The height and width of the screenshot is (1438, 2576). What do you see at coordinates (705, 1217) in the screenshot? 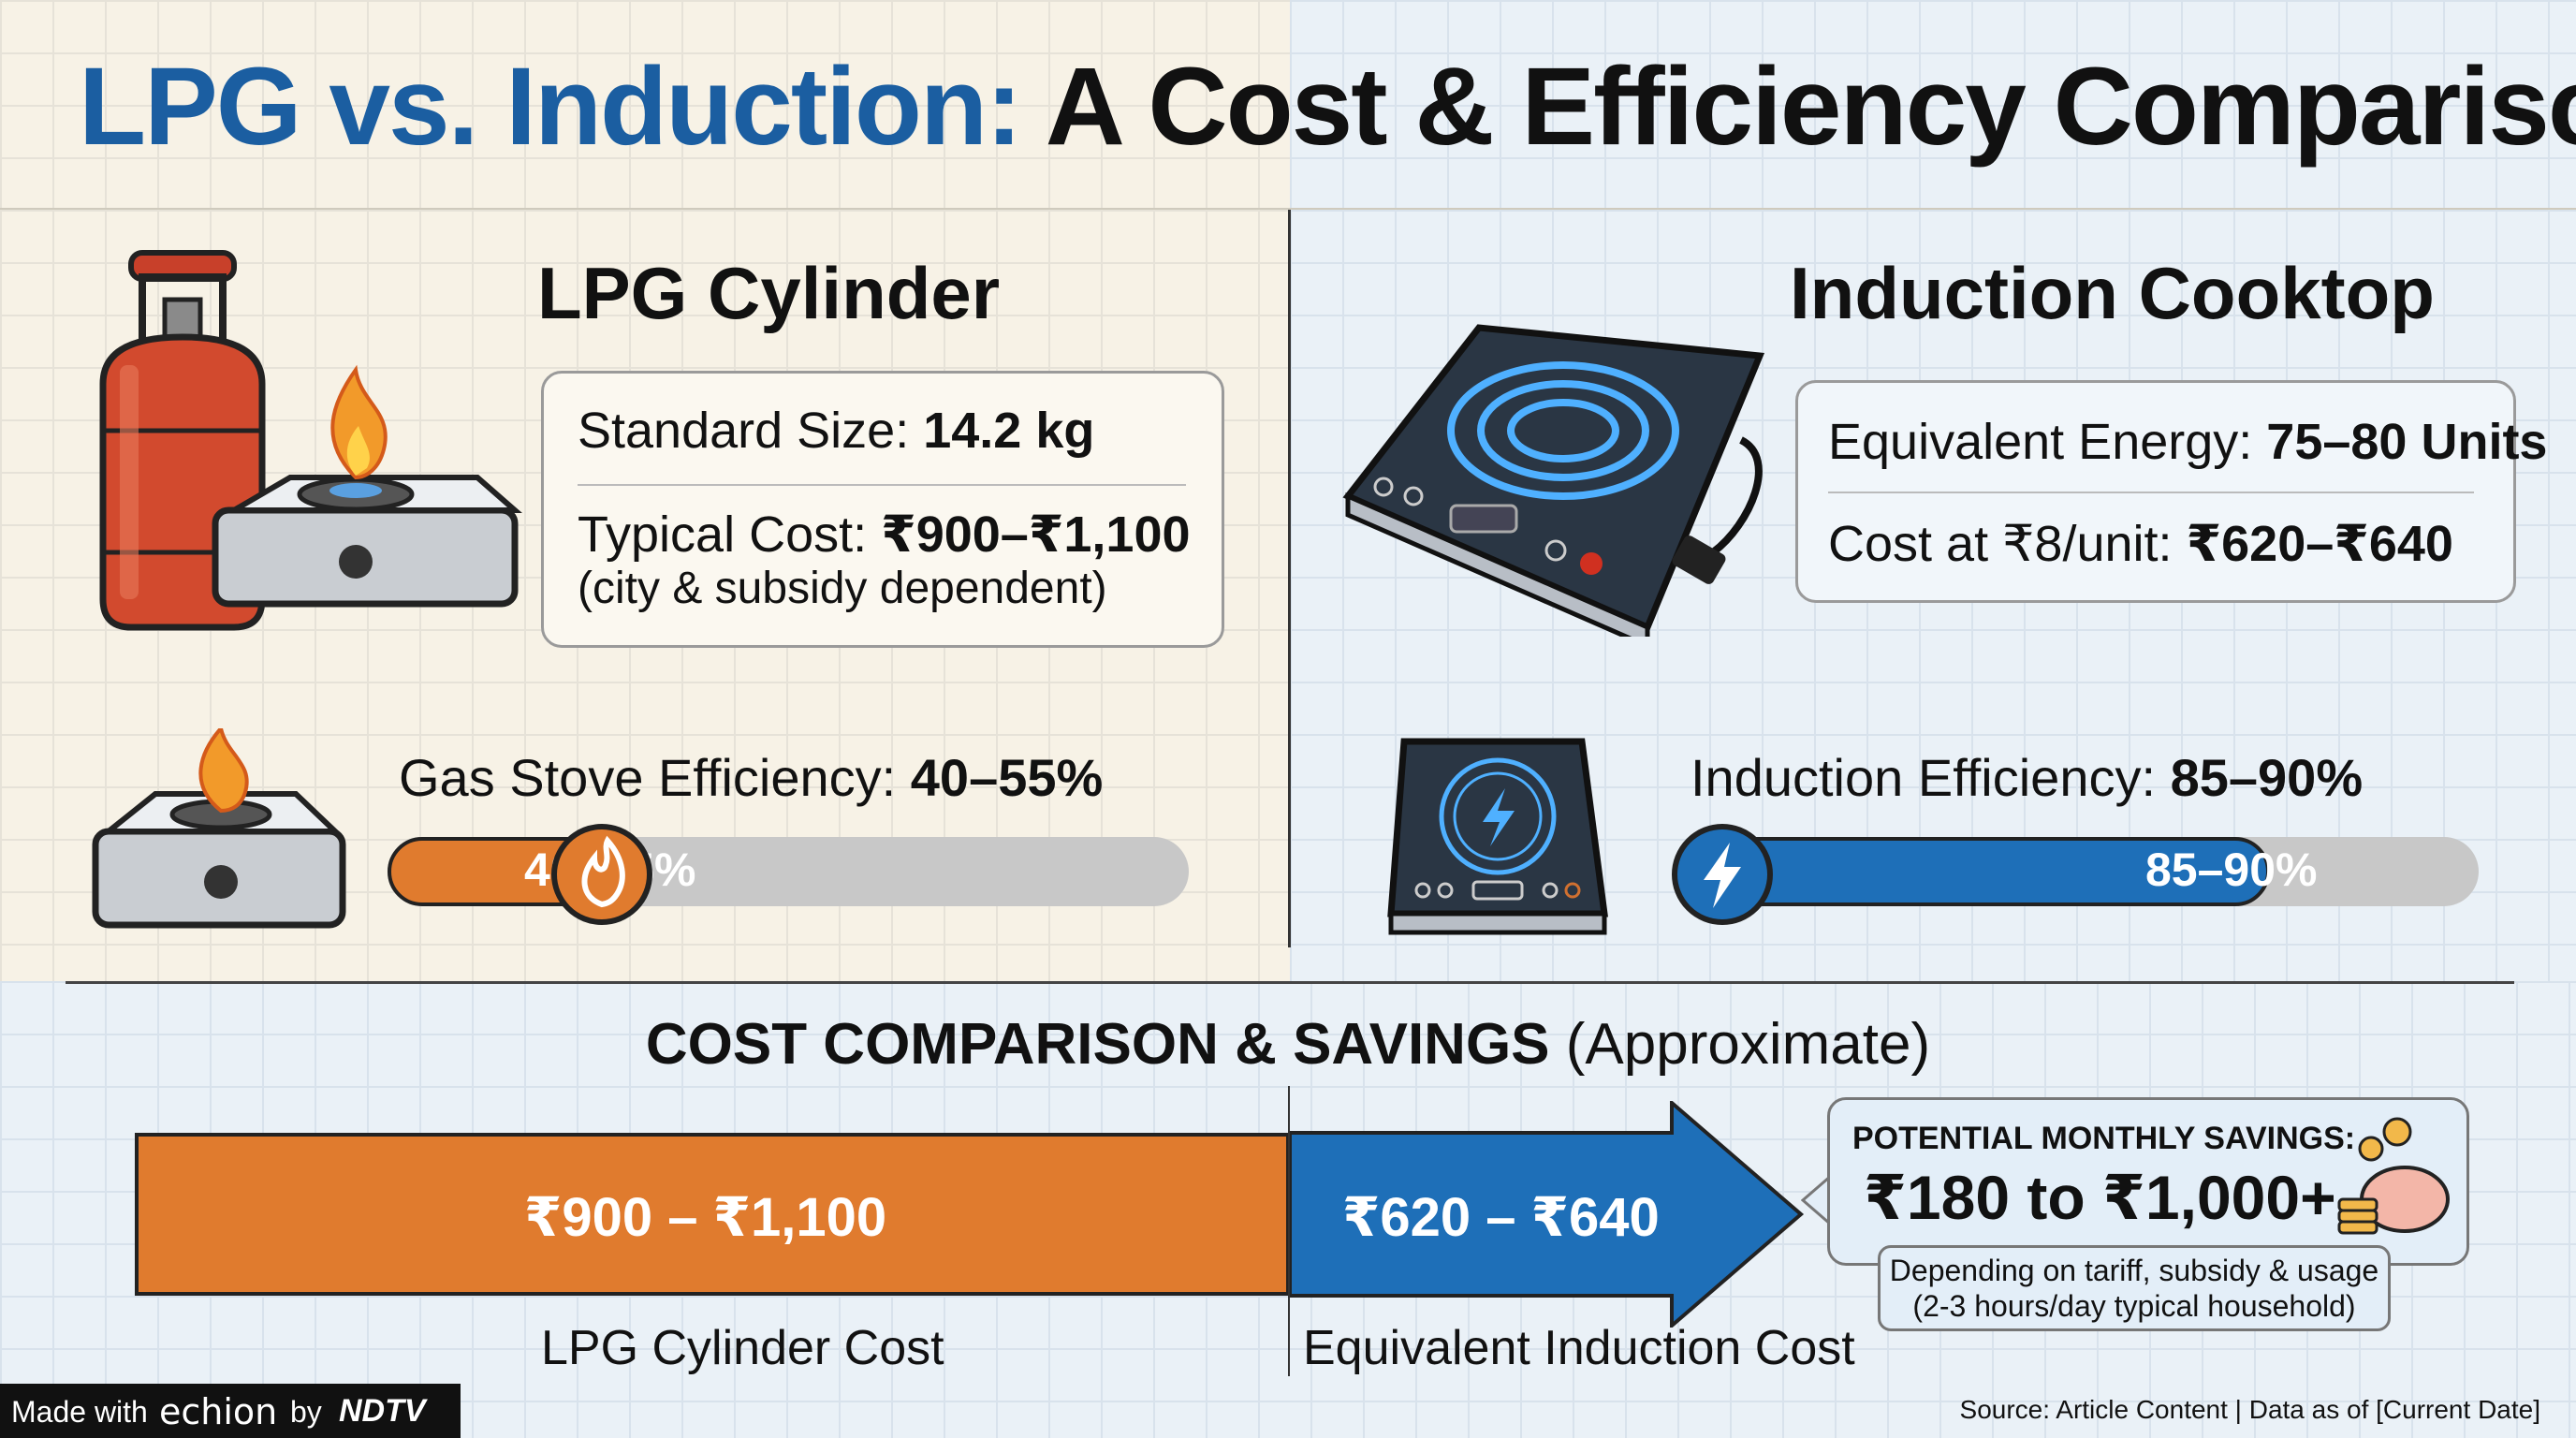
I see `lpg-cost-bar-text: ₹900 – ₹1,100` at bounding box center [705, 1217].